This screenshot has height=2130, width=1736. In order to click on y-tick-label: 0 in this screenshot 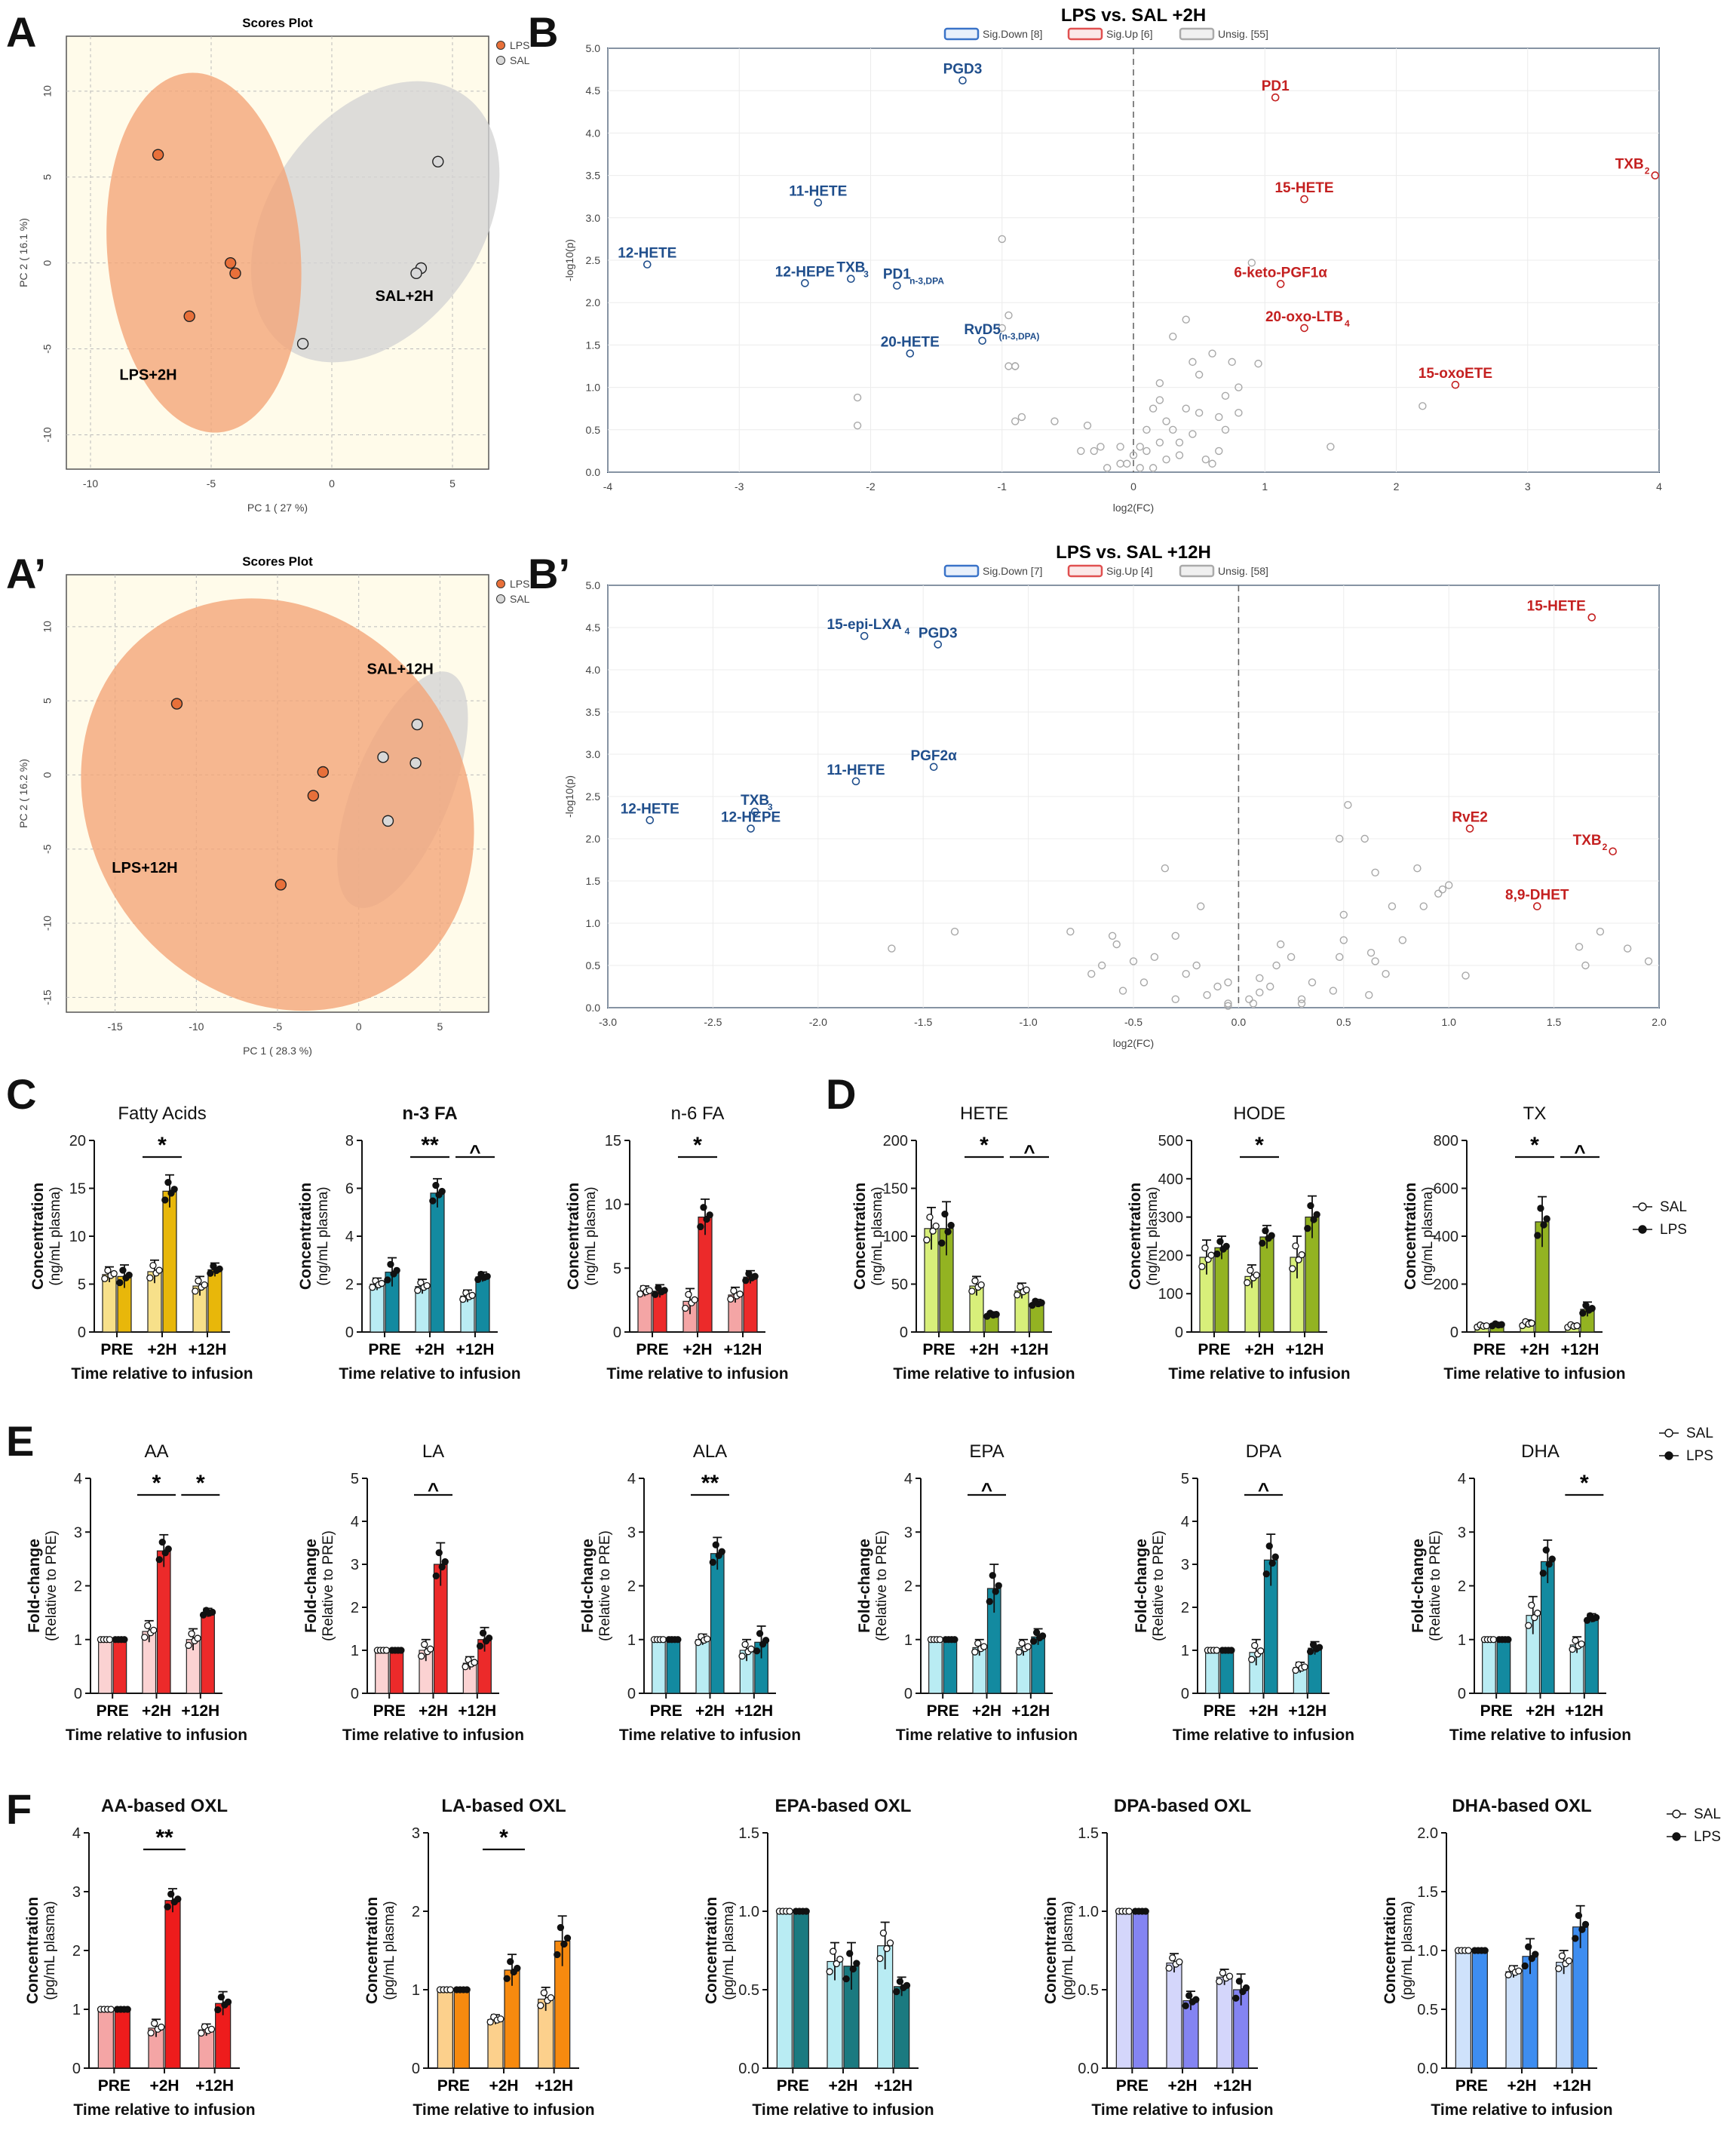, I will do `click(904, 1332)`.